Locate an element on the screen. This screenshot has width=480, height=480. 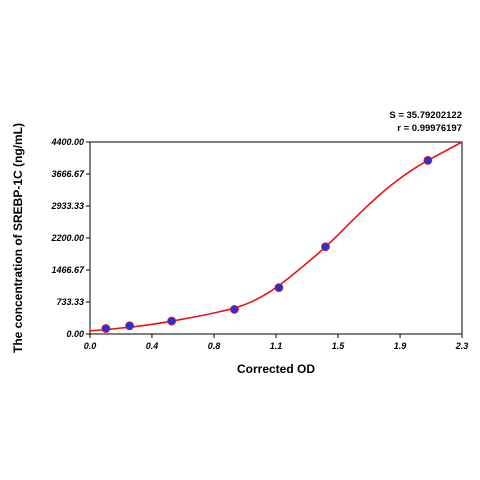
y-axis-title: The concentration of SREBP-1C (ng/mL) is located at coordinates (18, 238).